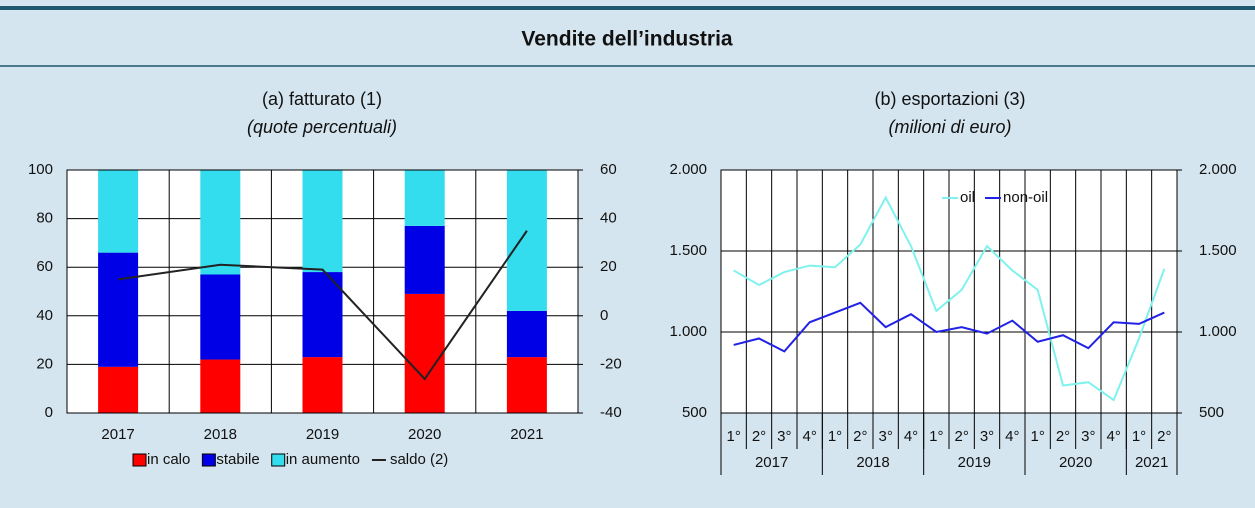 This screenshot has height=508, width=1255. What do you see at coordinates (1218, 169) in the screenshot?
I see `y2-tick-label: 2.000` at bounding box center [1218, 169].